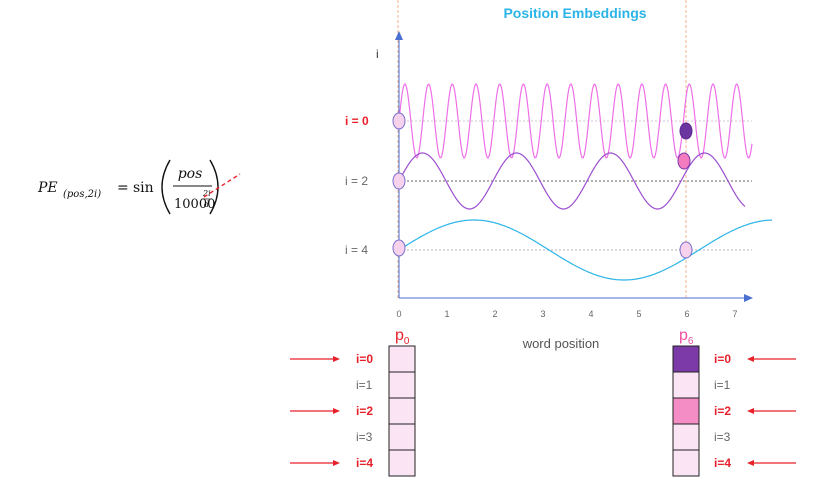  Describe the element at coordinates (399, 181) in the screenshot. I see `marker-pos0-i2` at that location.